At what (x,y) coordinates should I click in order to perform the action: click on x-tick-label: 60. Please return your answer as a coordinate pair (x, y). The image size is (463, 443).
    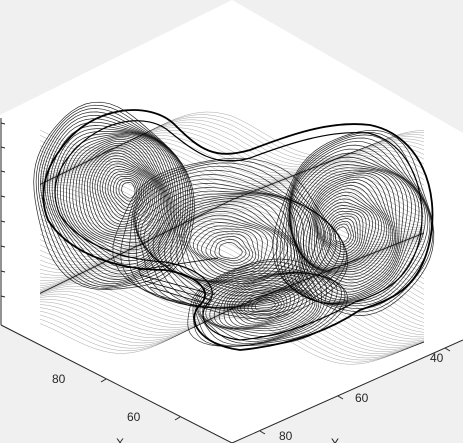
    Looking at the image, I should click on (134, 417).